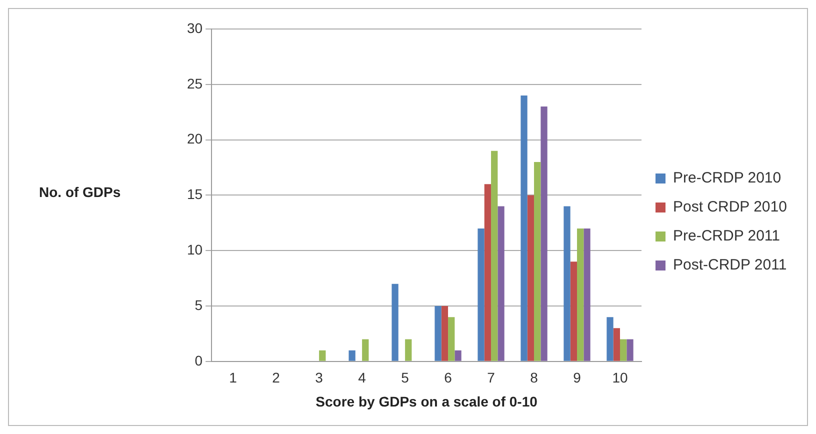  Describe the element at coordinates (405, 378) in the screenshot. I see `x-tick-label: 5` at that location.